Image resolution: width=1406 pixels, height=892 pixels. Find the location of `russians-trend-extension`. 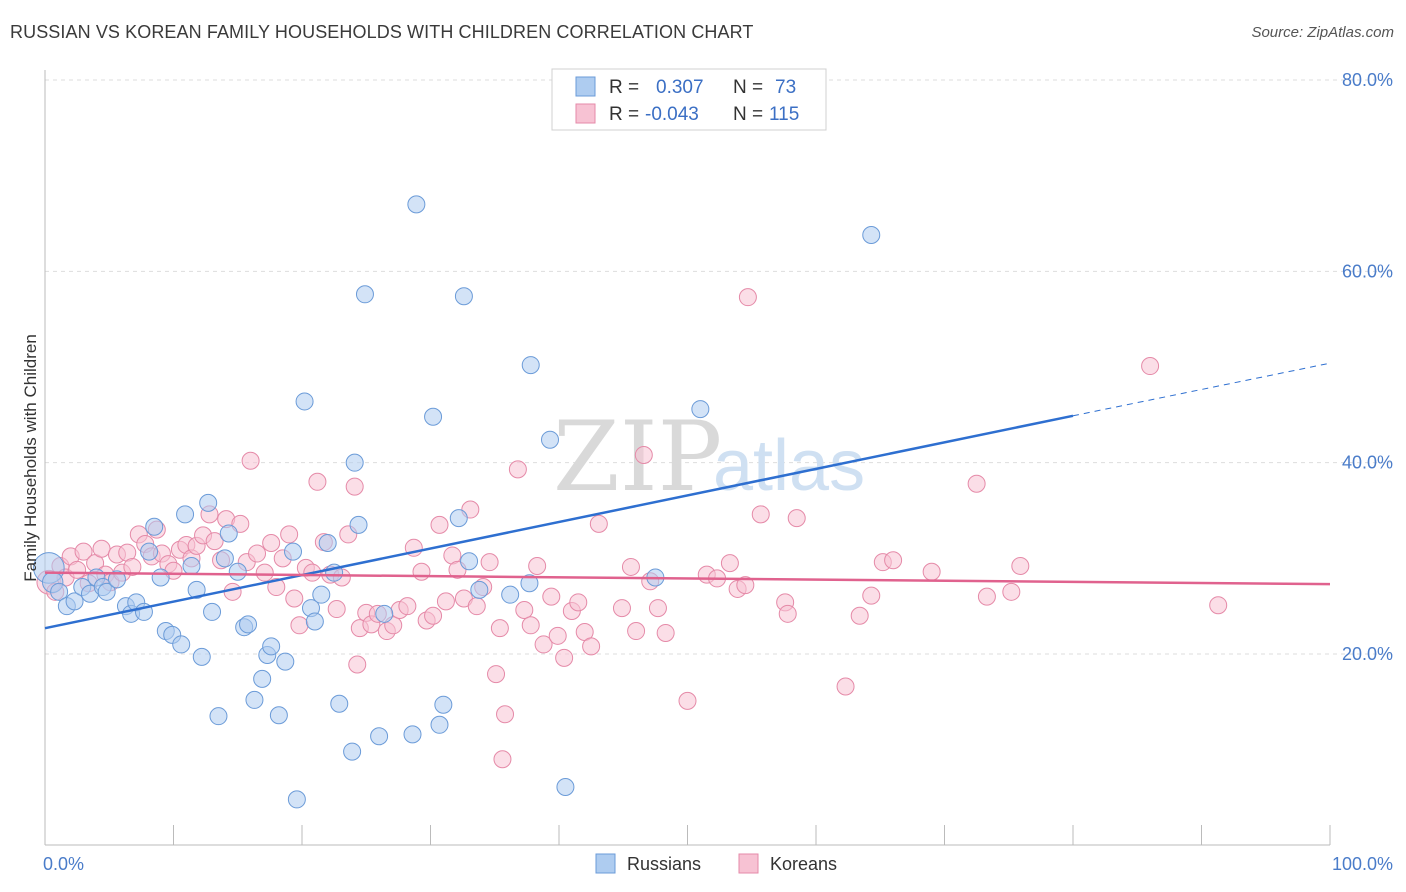

russians-trend-extension is located at coordinates (1201, 389).